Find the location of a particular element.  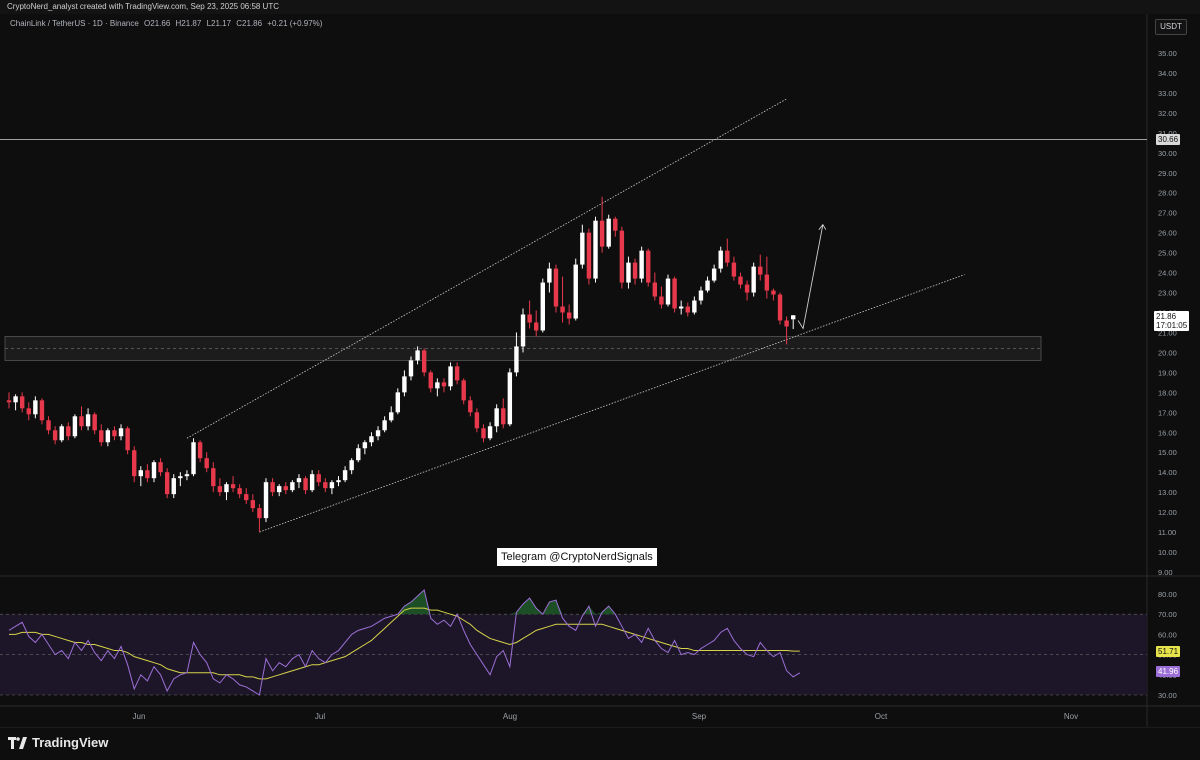

price-tick-label: 31.00 is located at coordinates (1167, 133).